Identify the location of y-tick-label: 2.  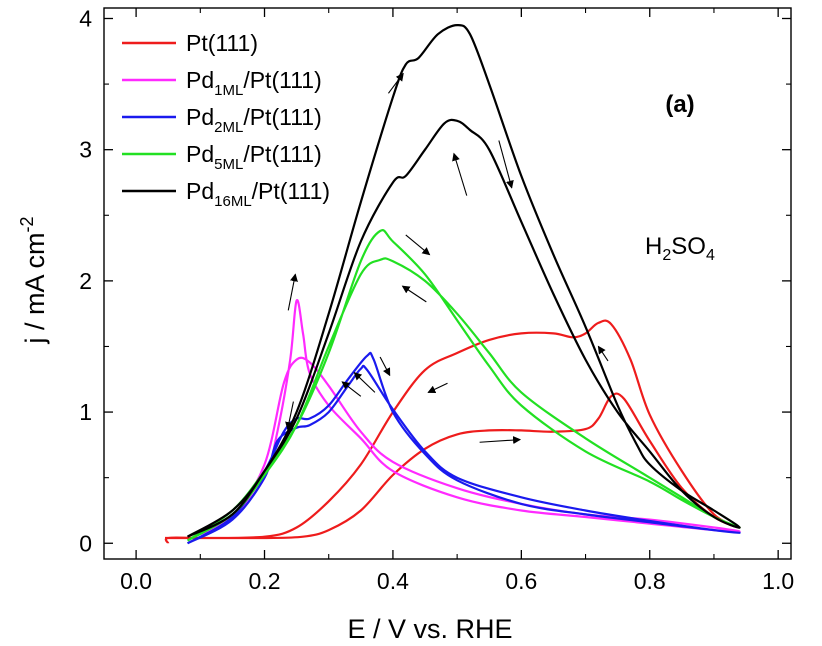
(85, 281).